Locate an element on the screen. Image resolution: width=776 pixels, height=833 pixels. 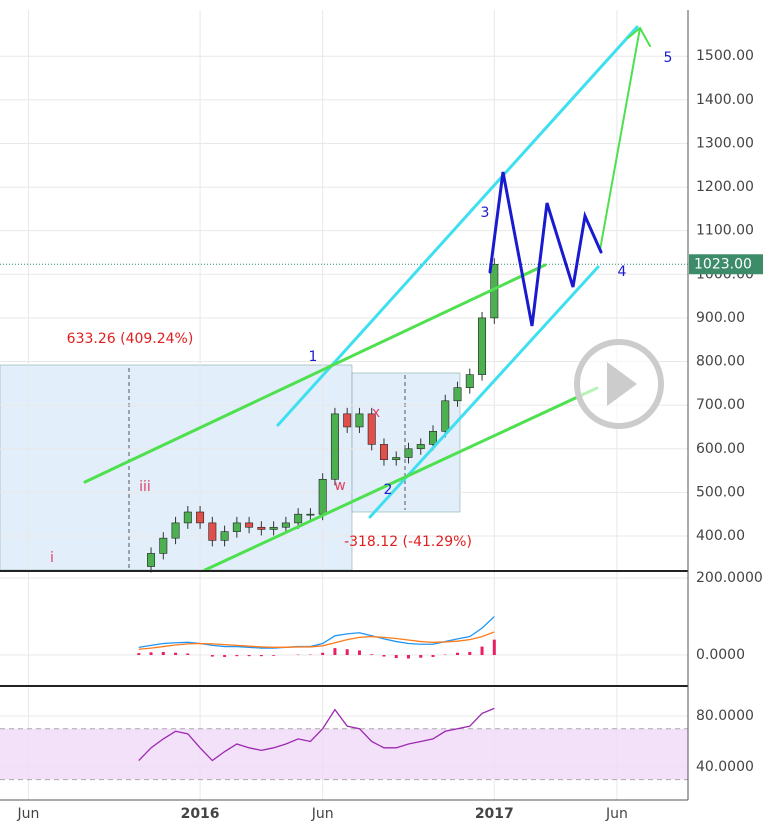
annotation: -318.12 (-41.29%) is located at coordinates (408, 542).